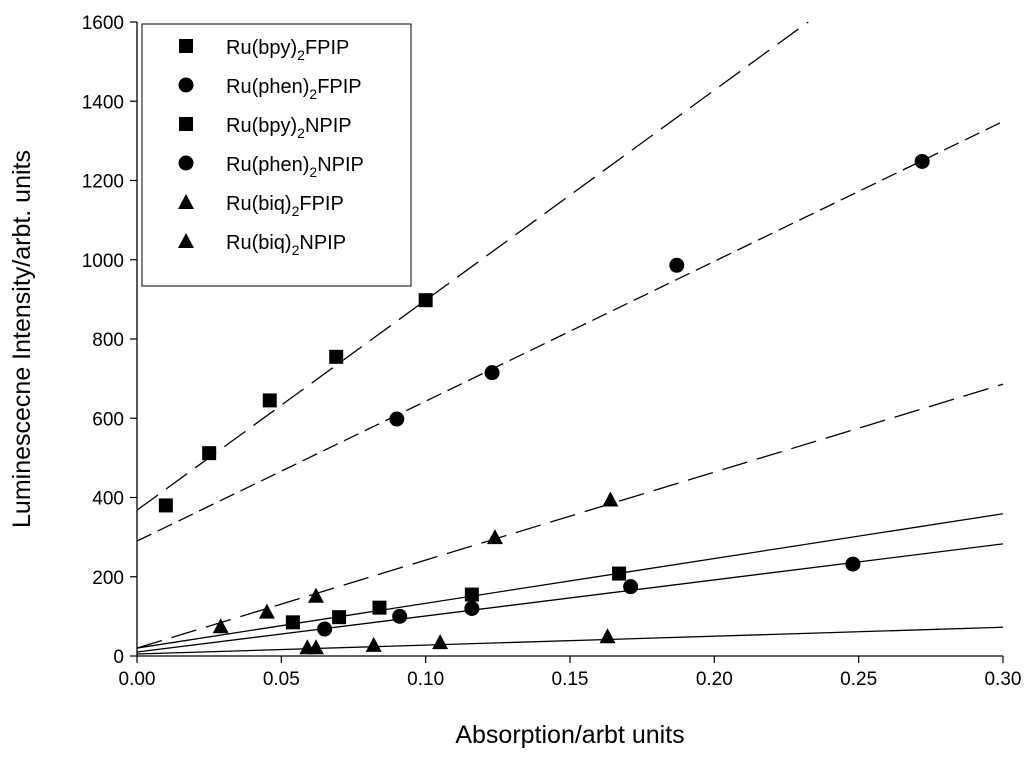  Describe the element at coordinates (714, 679) in the screenshot. I see `x-tick-label: 0.20` at that location.